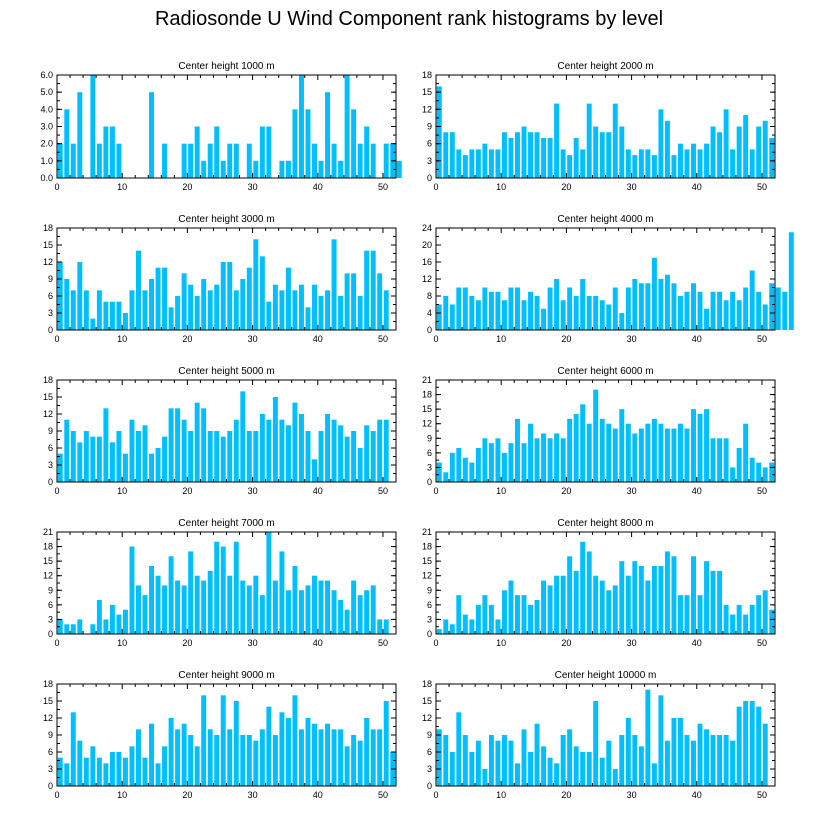  What do you see at coordinates (435, 643) in the screenshot?
I see `x-tick-label: 0` at bounding box center [435, 643].